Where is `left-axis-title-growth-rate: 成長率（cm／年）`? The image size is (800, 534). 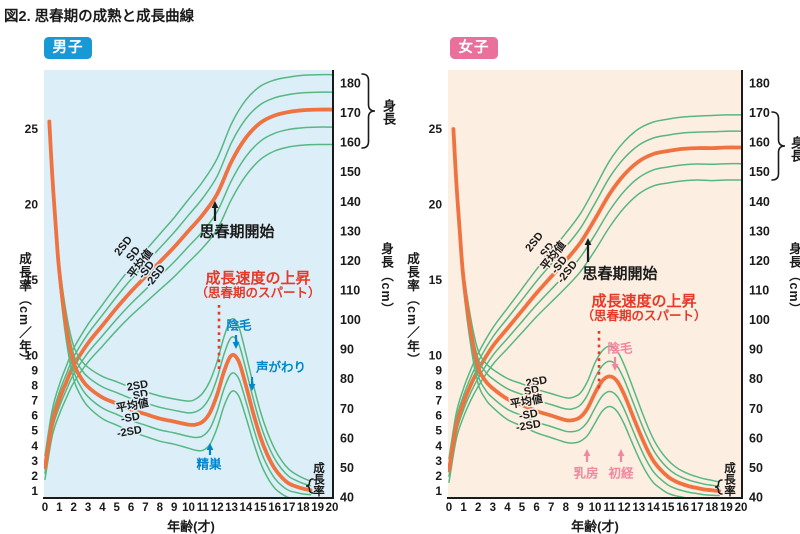
left-axis-title-growth-rate: 成長率（cm／年） is located at coordinates (412, 309).